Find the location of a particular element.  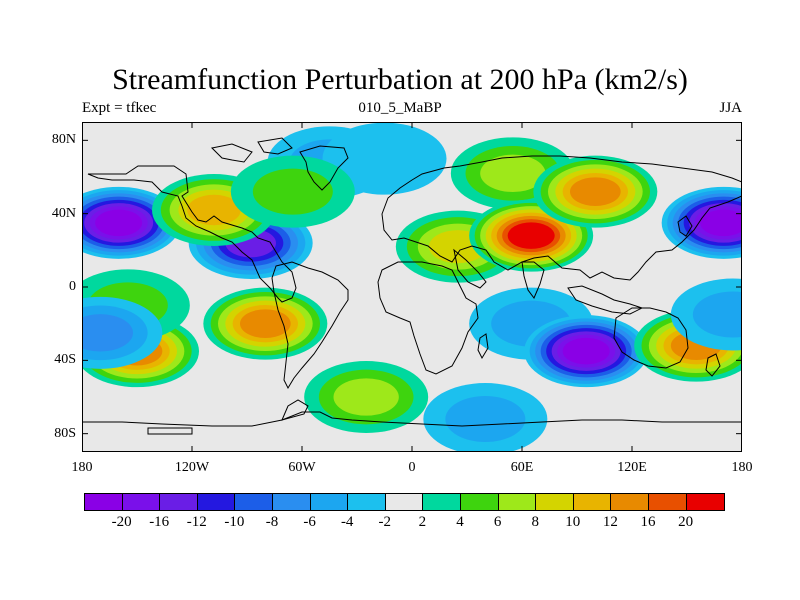

colorbar-label: -16 is located at coordinates (159, 522).